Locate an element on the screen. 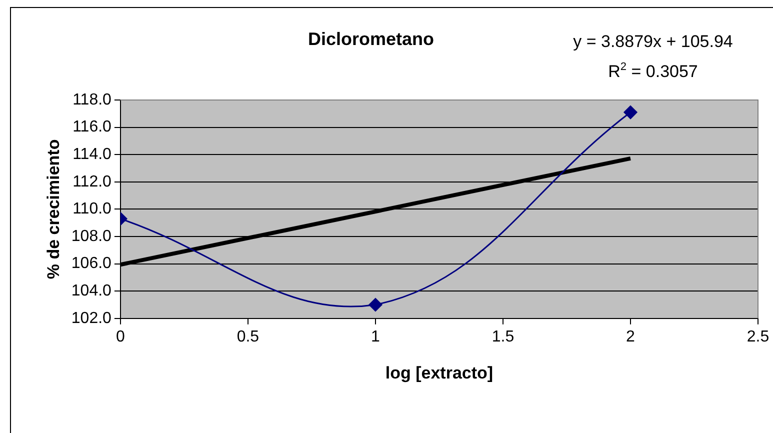 The image size is (773, 433). y-tick-label: 112.0 is located at coordinates (92, 181).